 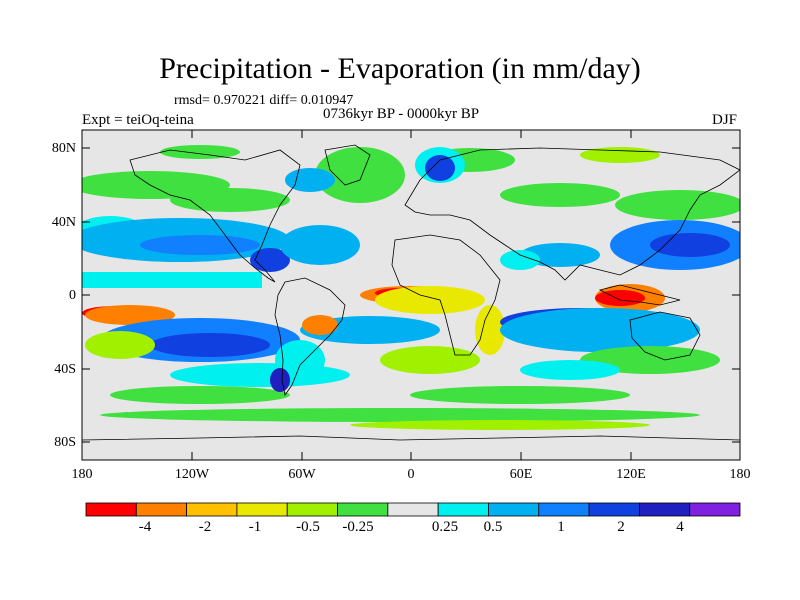 I want to click on lat-label-40s: 40S, so click(x=65, y=369).